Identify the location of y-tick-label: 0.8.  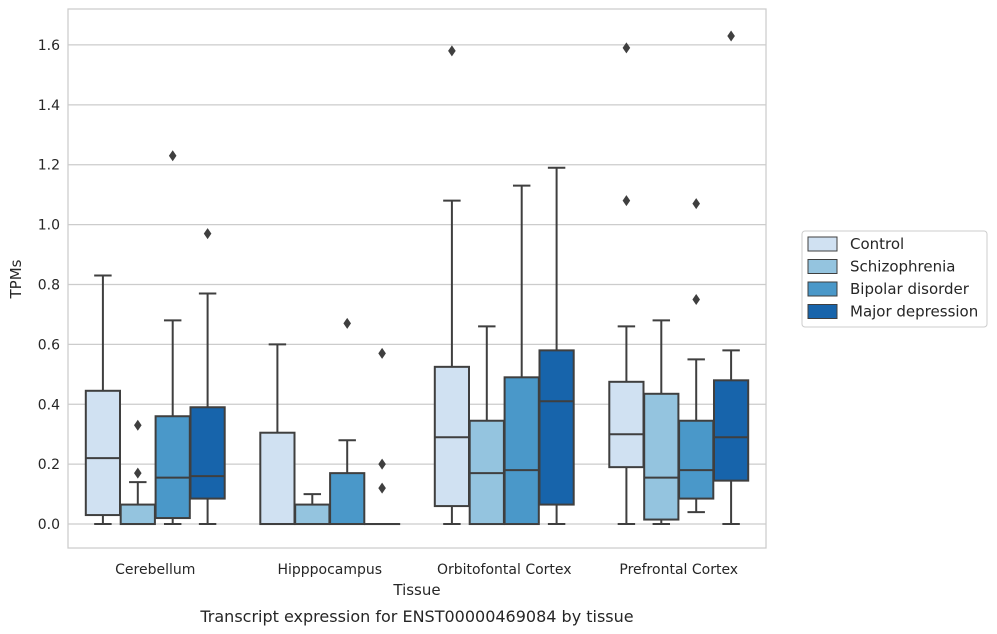
(49, 285).